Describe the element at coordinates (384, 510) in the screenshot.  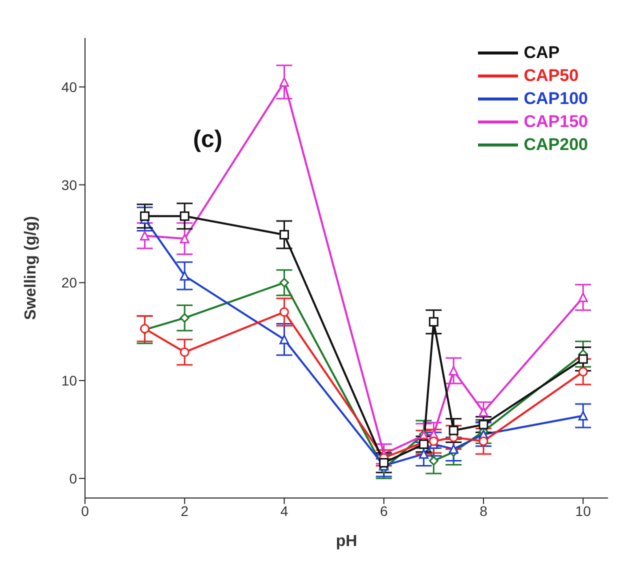
I see `x-tick-label: 6` at that location.